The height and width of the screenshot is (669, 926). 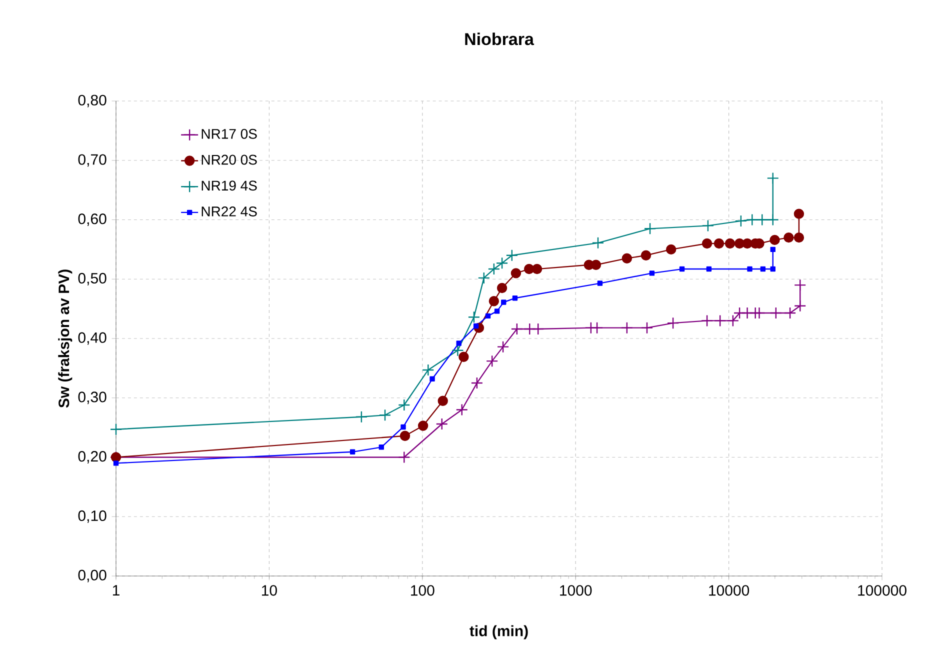 What do you see at coordinates (116, 590) in the screenshot?
I see `x-tick-label: 1` at bounding box center [116, 590].